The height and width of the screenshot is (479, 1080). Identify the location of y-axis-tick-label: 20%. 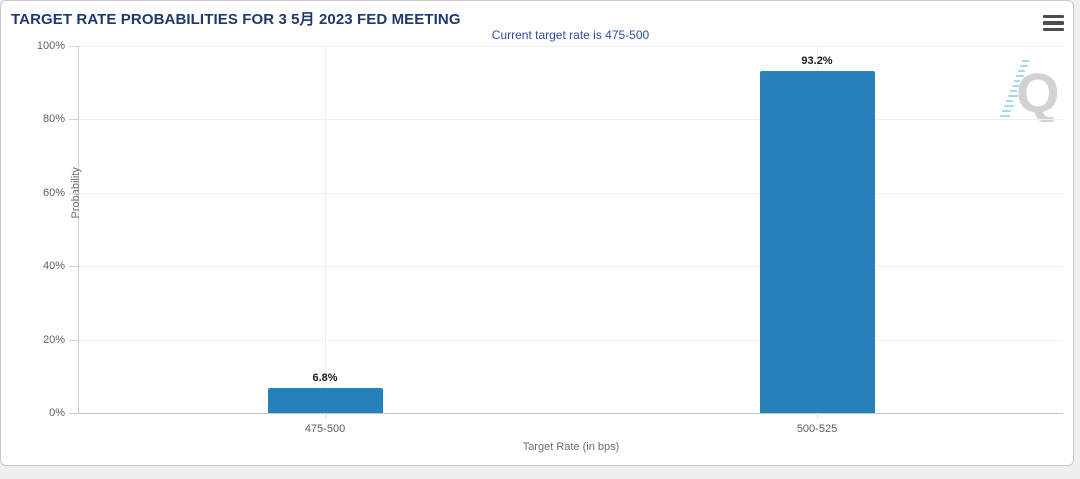
(53, 339).